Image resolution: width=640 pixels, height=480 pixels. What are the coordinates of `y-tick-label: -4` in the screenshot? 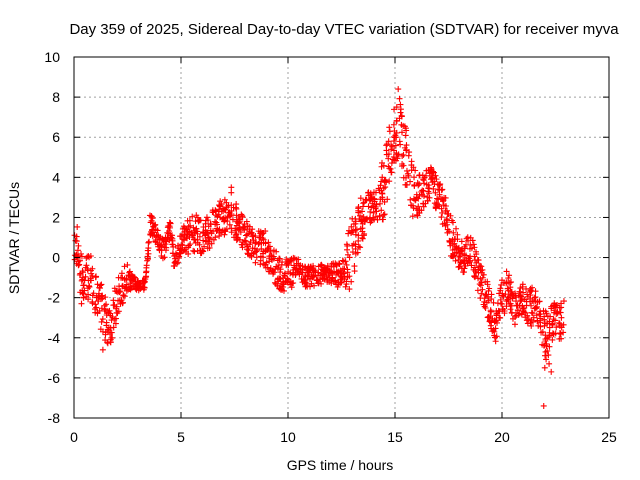 It's located at (54, 338).